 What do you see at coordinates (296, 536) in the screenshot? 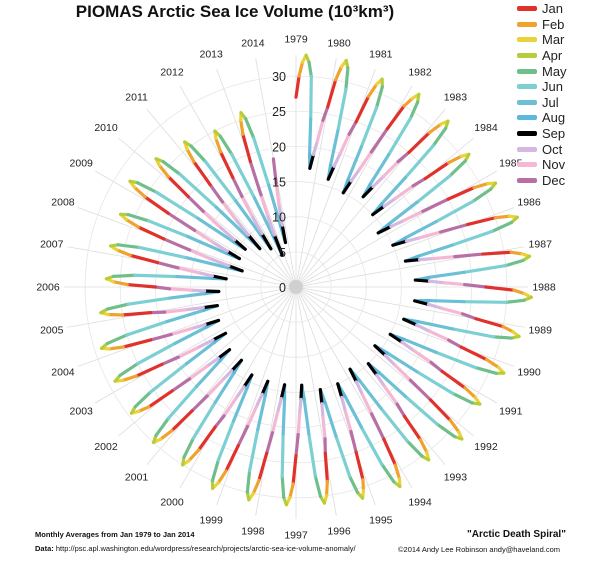
I see `year-label: 1997` at bounding box center [296, 536].